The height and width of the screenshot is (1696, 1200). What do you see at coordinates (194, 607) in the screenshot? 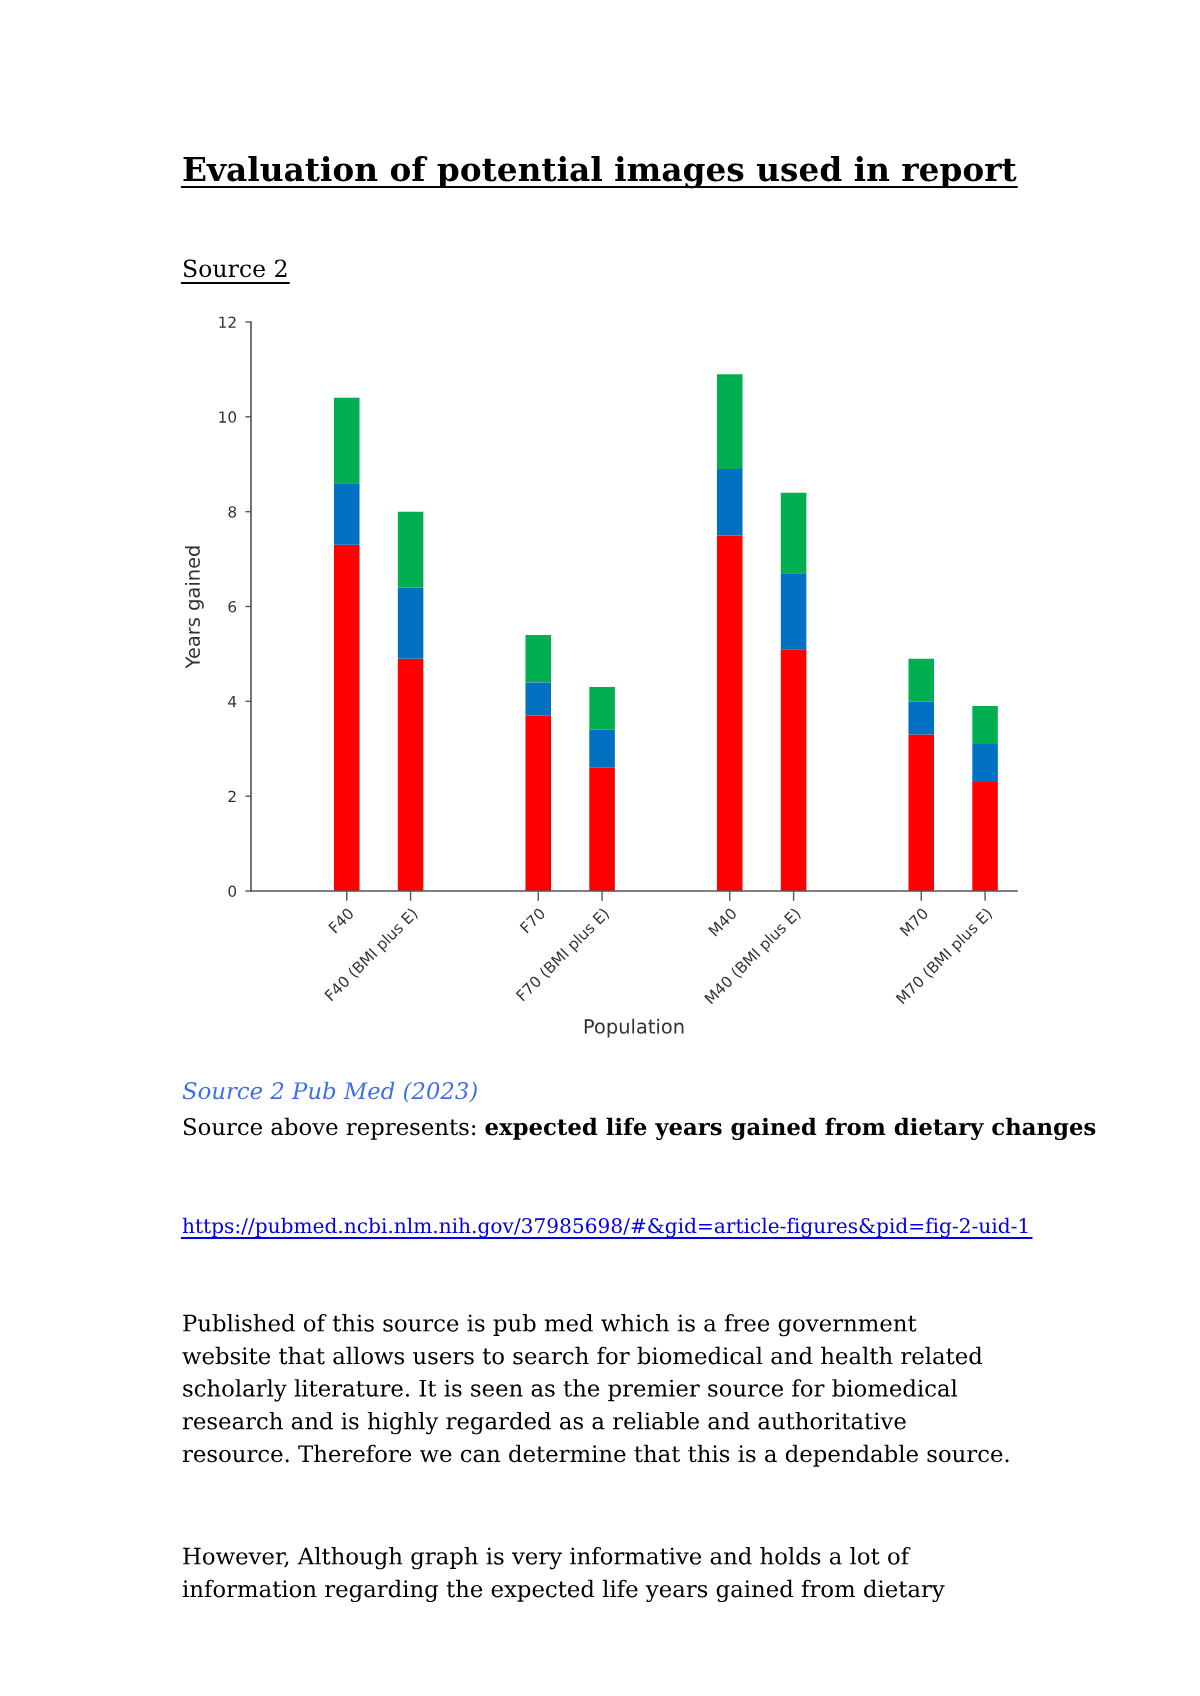
I see `y-axis-title: Years gained` at bounding box center [194, 607].